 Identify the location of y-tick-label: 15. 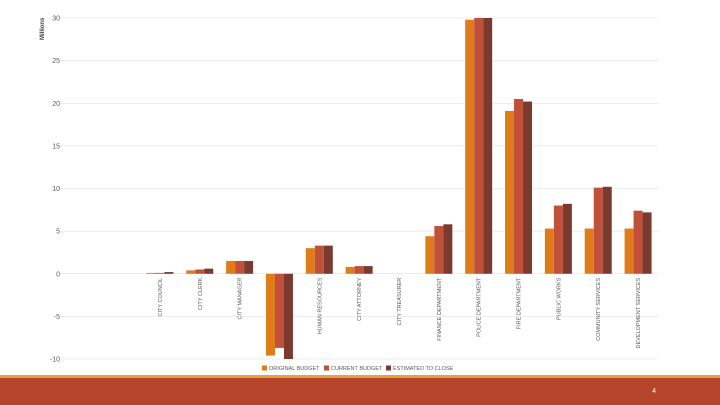
(56, 146).